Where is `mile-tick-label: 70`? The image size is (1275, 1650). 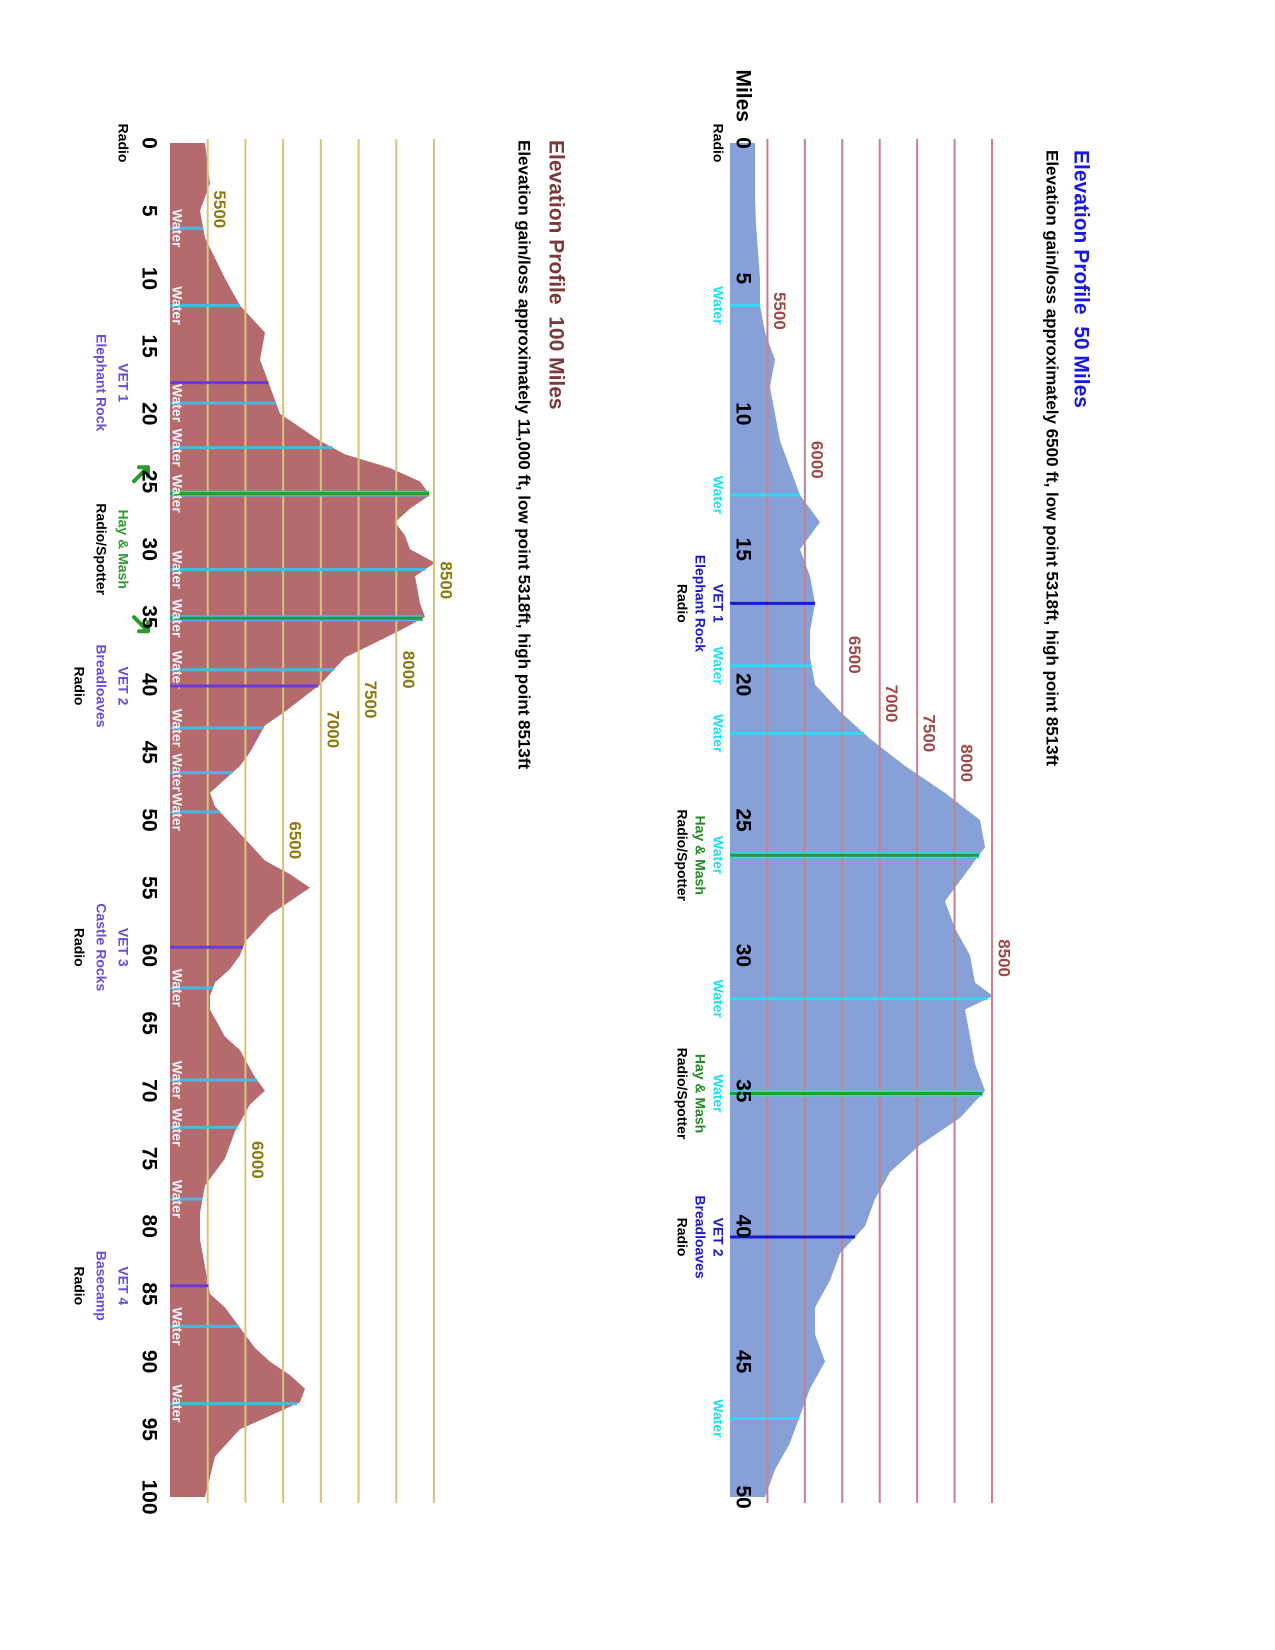 mile-tick-label: 70 is located at coordinates (148, 1090).